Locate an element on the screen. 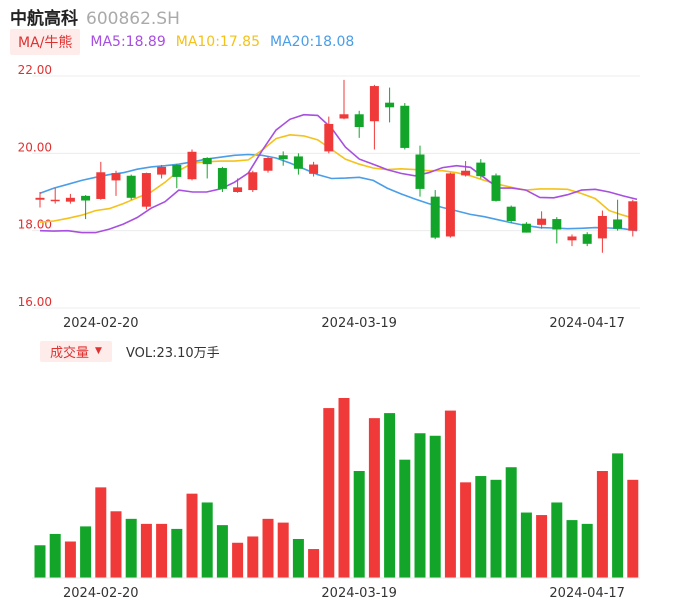 This screenshot has height=606, width=686. y-tick-label: 18.00 is located at coordinates (35, 225).